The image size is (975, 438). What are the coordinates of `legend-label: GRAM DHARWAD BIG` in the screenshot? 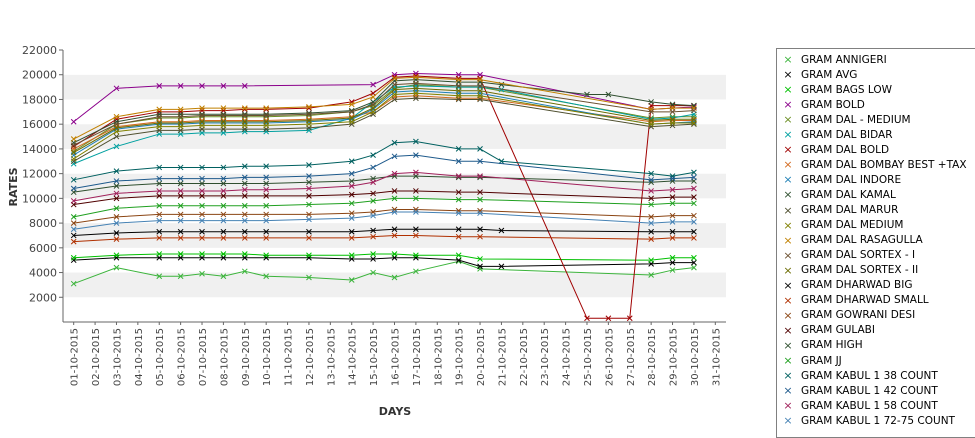 It's located at (857, 285).